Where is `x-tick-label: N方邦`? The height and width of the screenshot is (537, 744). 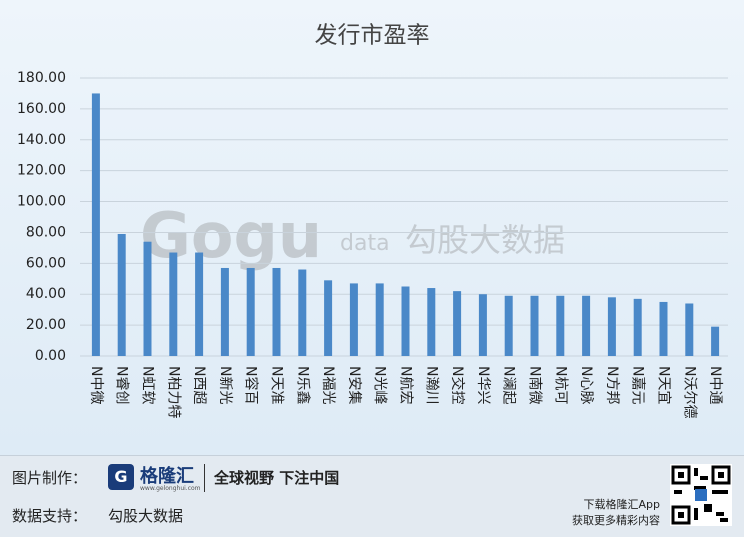 x-tick-label: N方邦 is located at coordinates (612, 385).